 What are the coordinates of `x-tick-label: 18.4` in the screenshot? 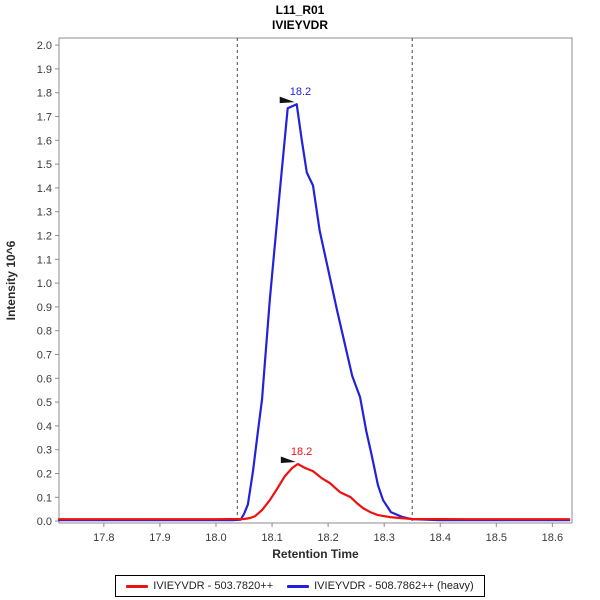 It's located at (440, 538).